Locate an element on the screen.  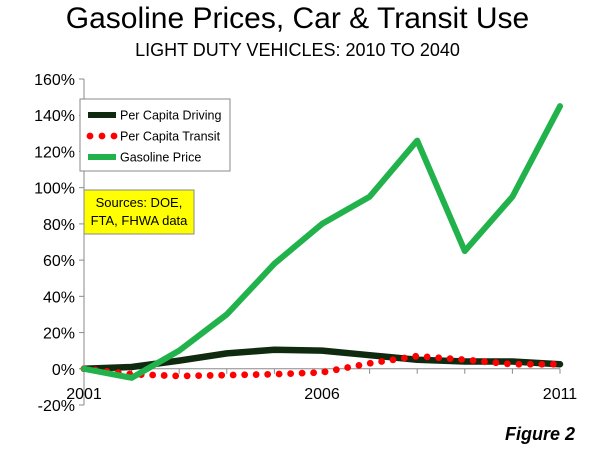
chart-title: Gasoline Prices, Car & Transit Use is located at coordinates (297, 18).